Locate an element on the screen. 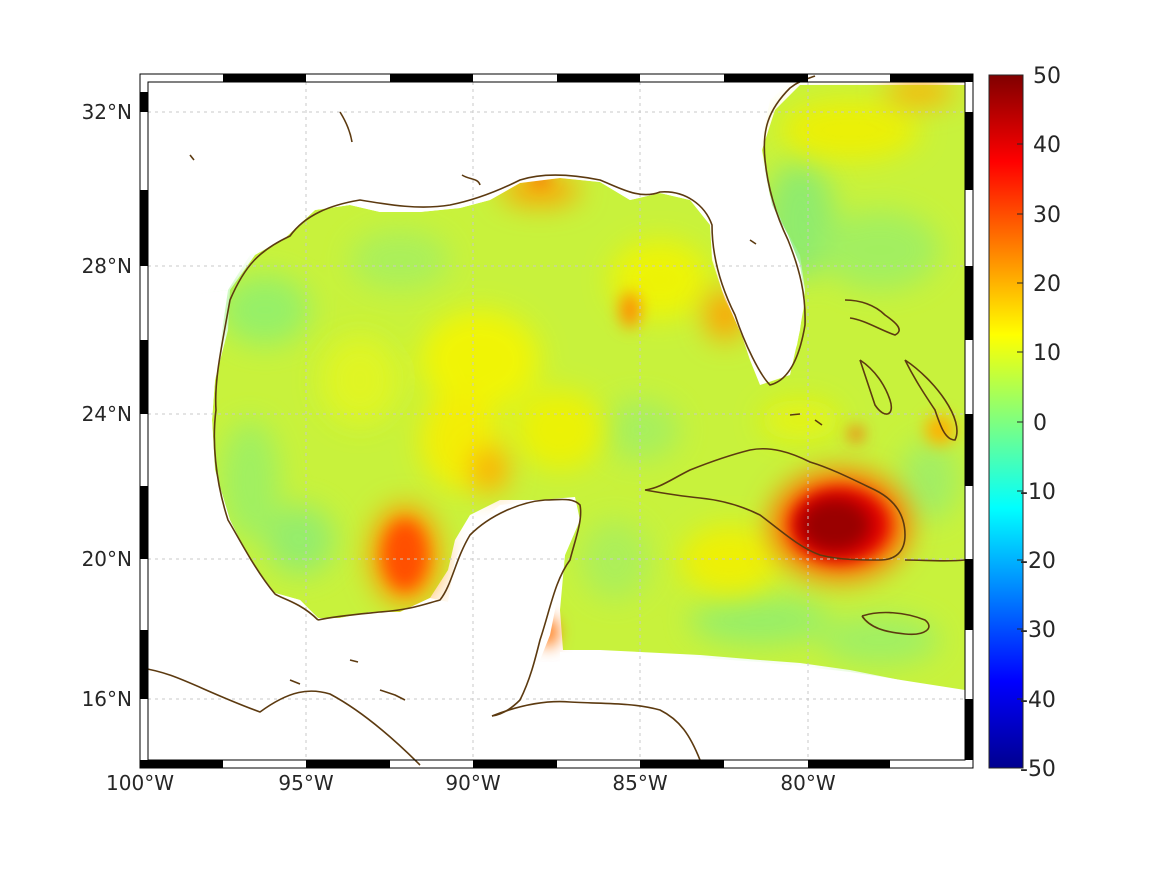 This screenshot has height=875, width=1167. colorbar-tick-label: 30 is located at coordinates (1047, 215).